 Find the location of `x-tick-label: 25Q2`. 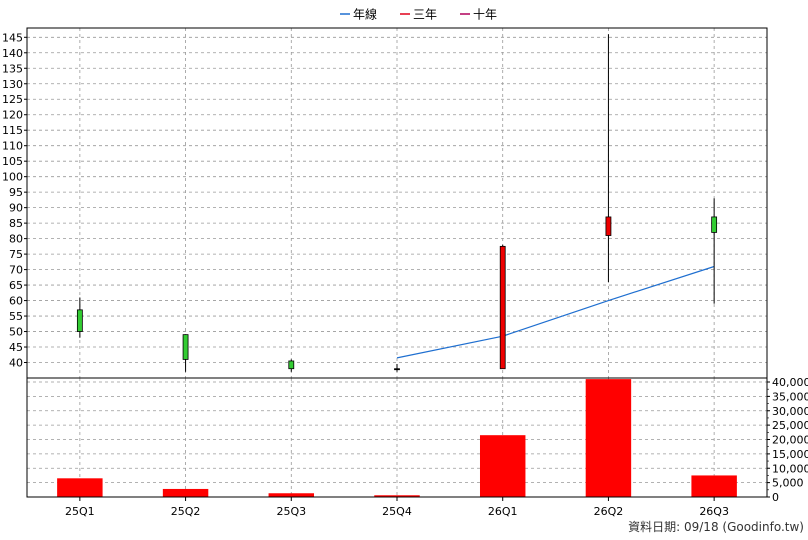

x-tick-label: 25Q2 is located at coordinates (186, 511).